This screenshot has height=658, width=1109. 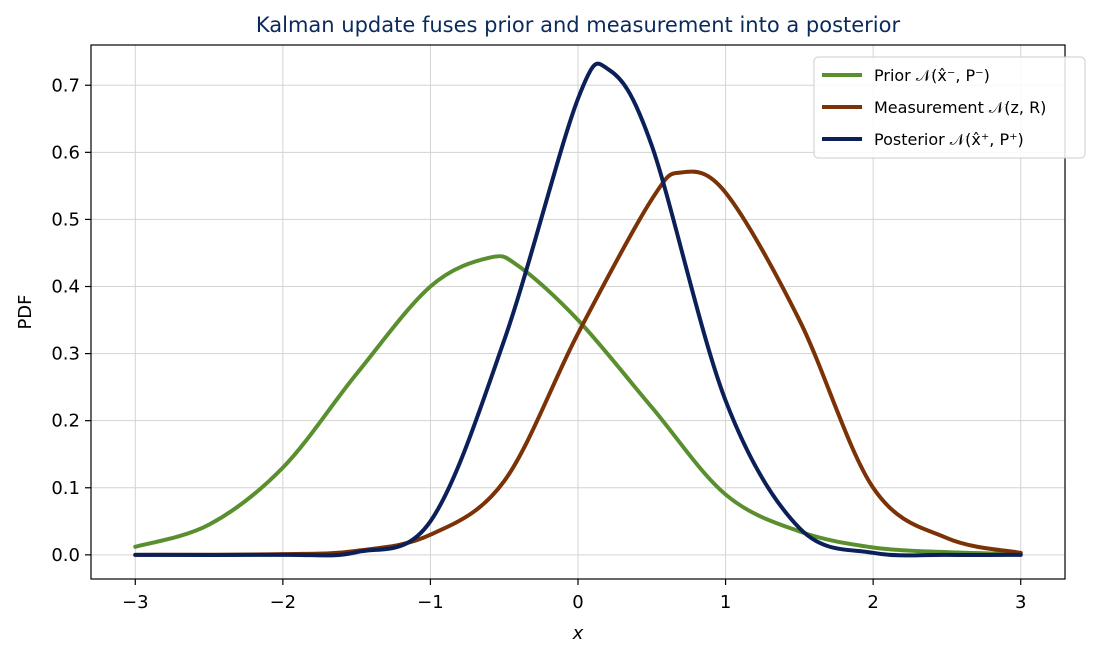 What do you see at coordinates (725, 602) in the screenshot?
I see `x-tick-label: 1` at bounding box center [725, 602].